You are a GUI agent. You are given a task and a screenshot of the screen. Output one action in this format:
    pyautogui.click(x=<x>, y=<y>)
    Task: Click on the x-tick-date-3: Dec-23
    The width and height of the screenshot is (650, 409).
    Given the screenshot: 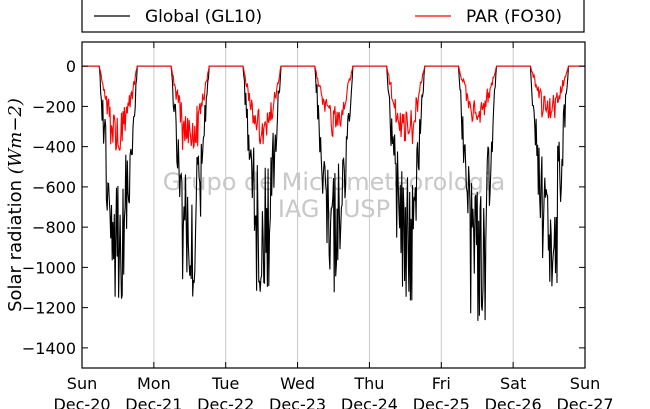 What is the action you would take?
    pyautogui.click(x=297, y=402)
    